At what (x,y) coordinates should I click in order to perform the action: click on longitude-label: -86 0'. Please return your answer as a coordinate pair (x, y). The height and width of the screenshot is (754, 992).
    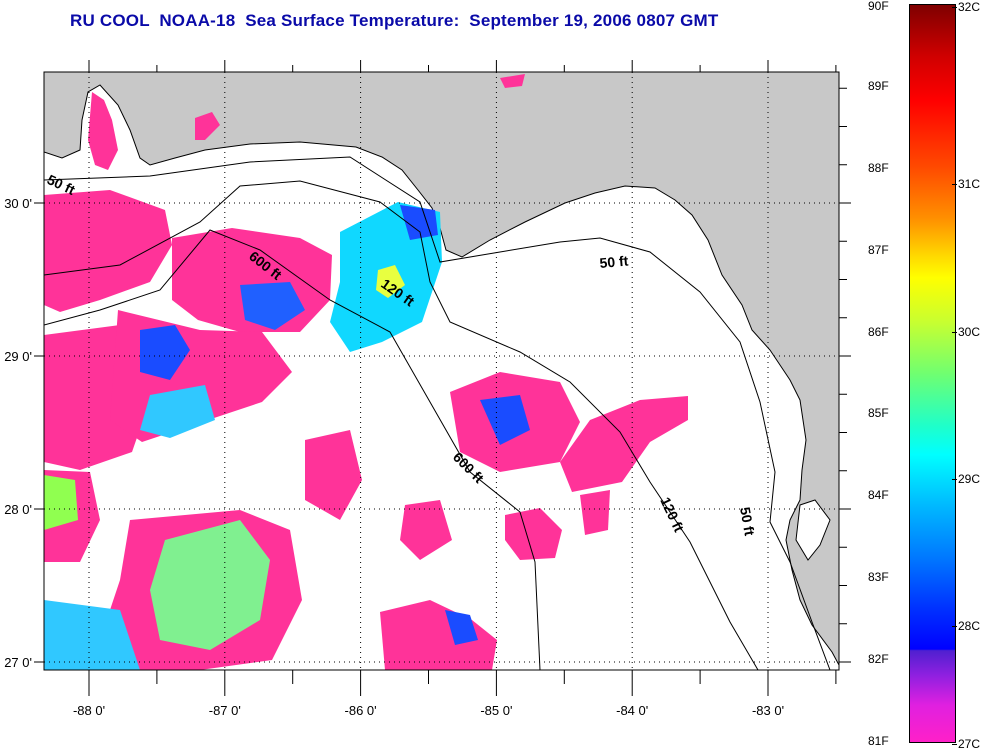
    Looking at the image, I should click on (361, 710).